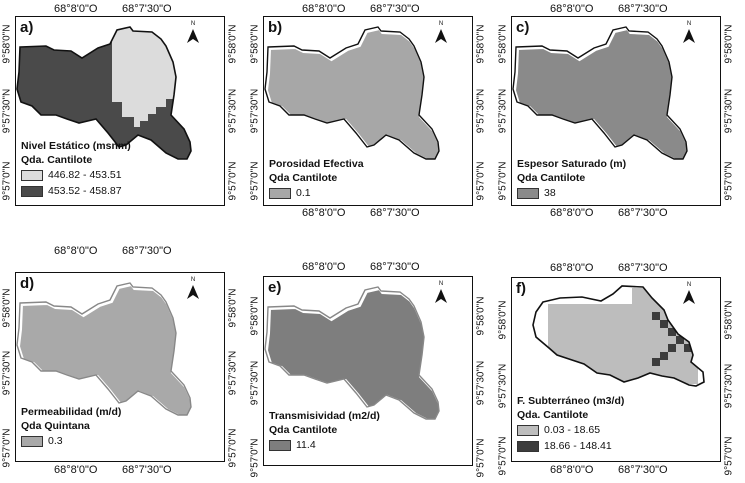 The width and height of the screenshot is (745, 483). What do you see at coordinates (571, 193) in the screenshot?
I see `legend-item: 38` at bounding box center [571, 193].